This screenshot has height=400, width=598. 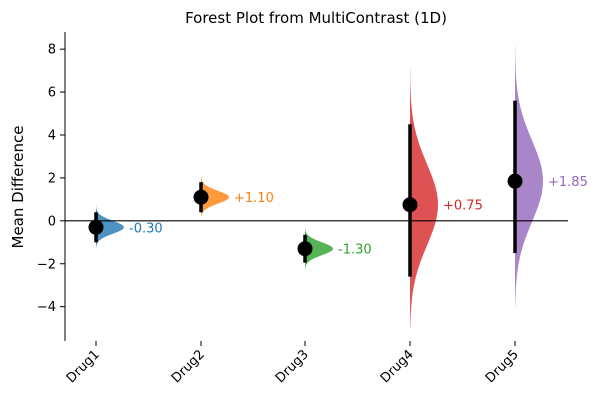 What do you see at coordinates (319, 245) in the screenshot?
I see `drug3-distribution` at bounding box center [319, 245].